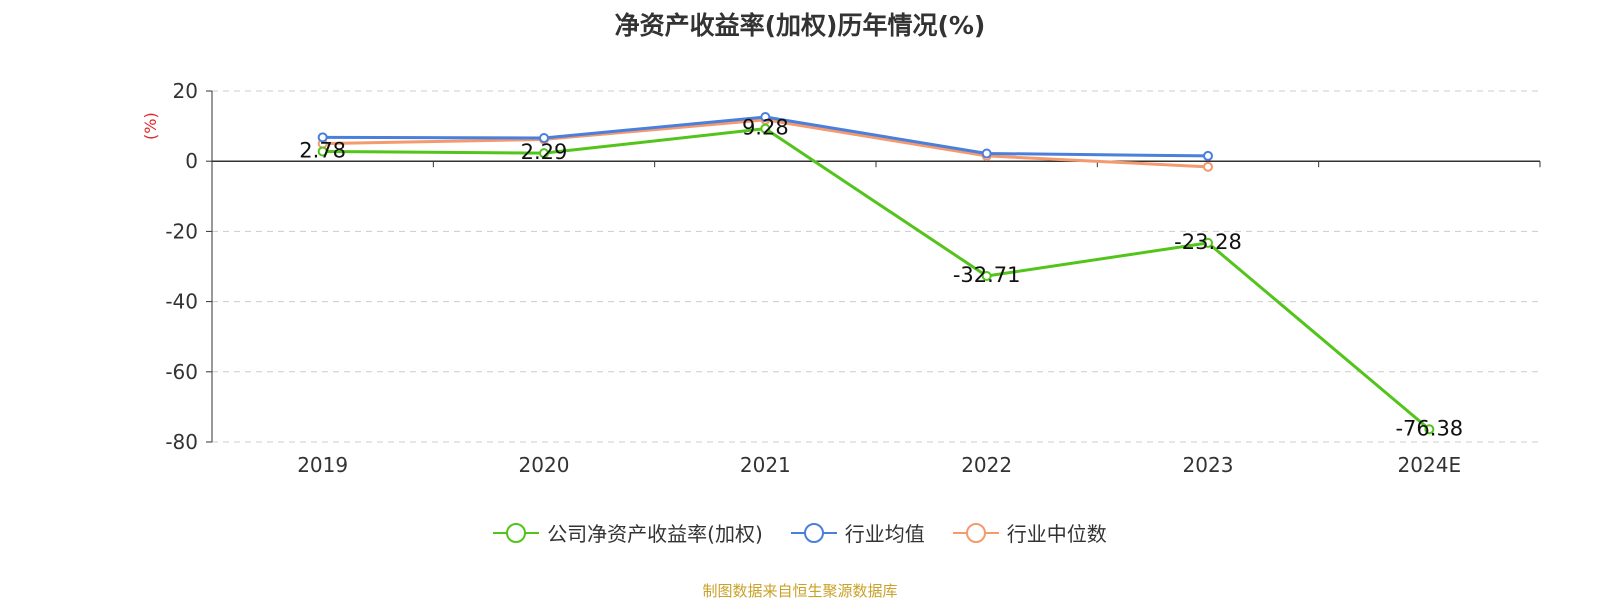  Describe the element at coordinates (655, 534) in the screenshot. I see `legend-label: 公司净资产收益率(加权)` at that location.